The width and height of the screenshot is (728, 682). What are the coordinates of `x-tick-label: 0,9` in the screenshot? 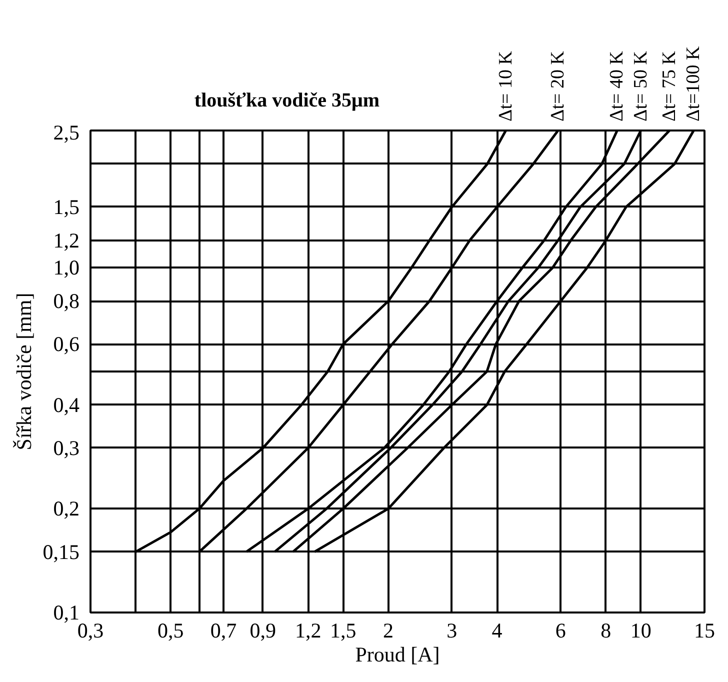 It's located at (263, 630).